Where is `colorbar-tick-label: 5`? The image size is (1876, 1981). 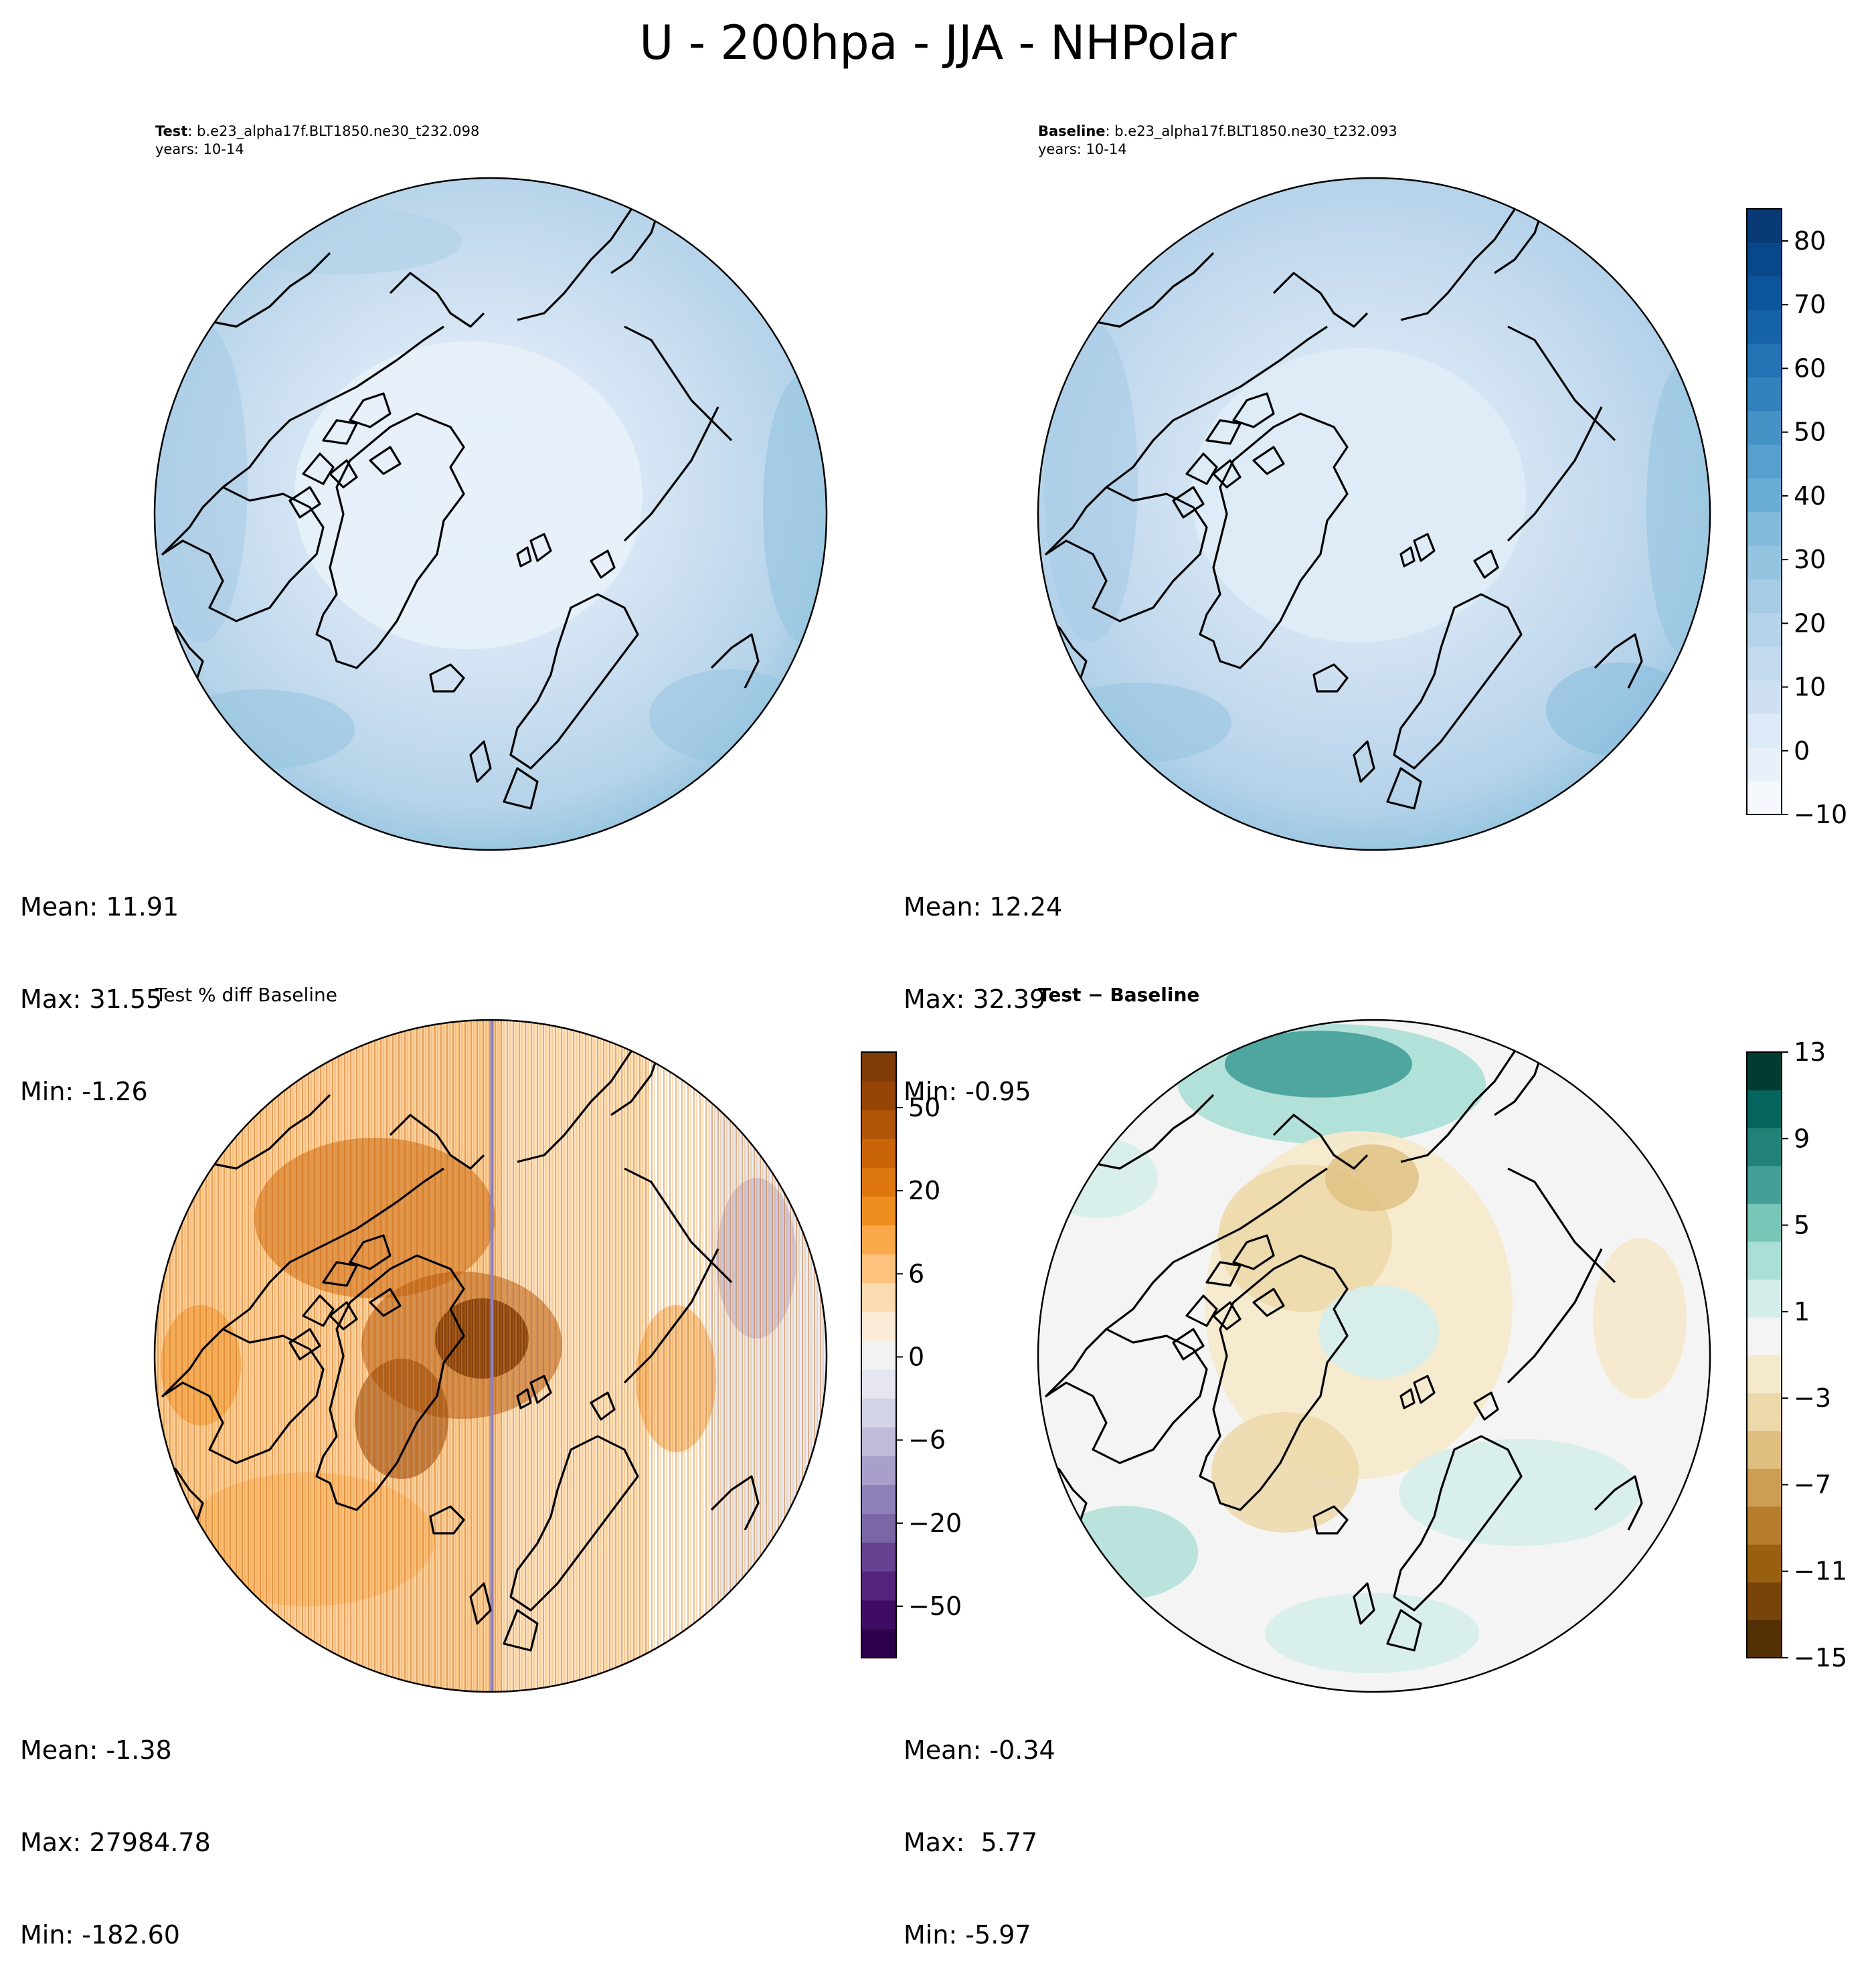 colorbar-tick-label: 5 is located at coordinates (1802, 1225).